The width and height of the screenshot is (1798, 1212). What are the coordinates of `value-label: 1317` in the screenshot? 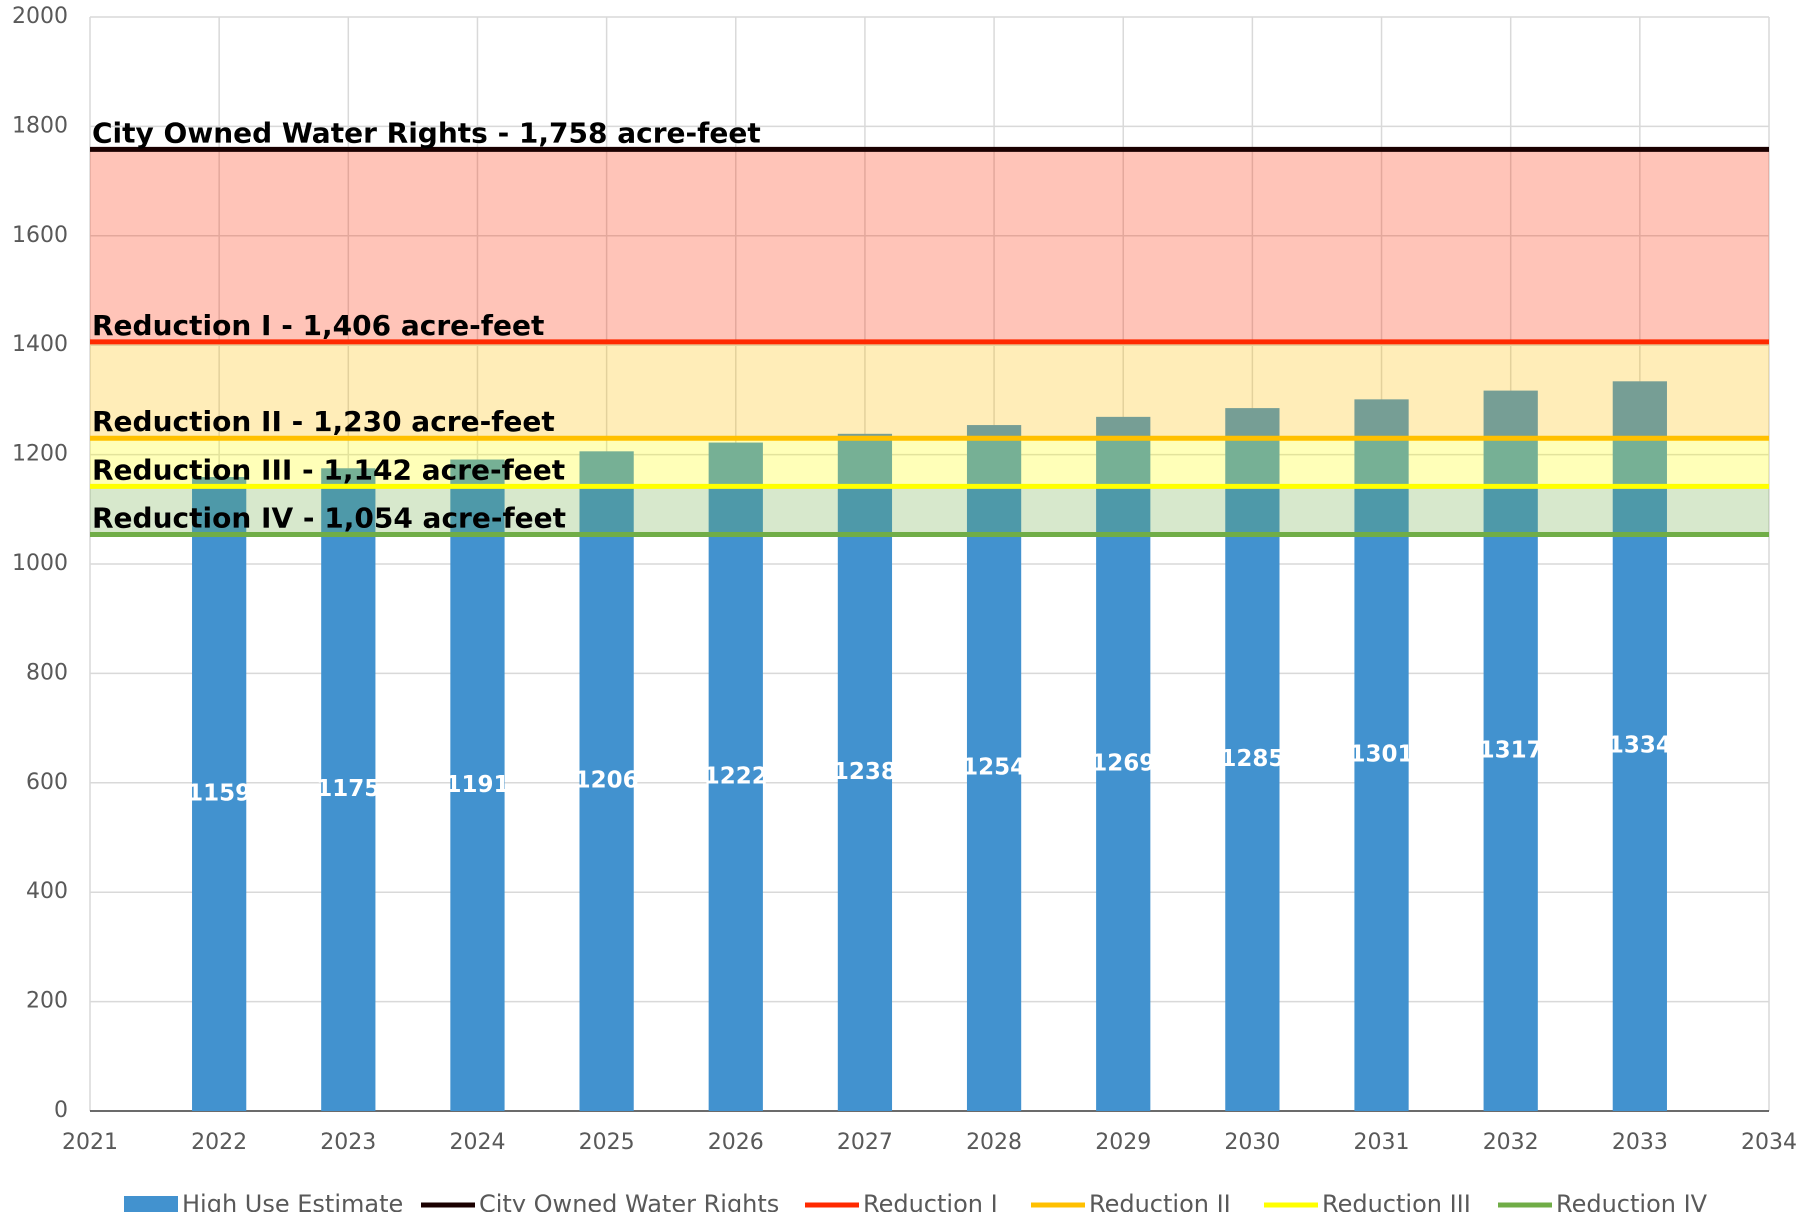 It's located at (1511, 750).